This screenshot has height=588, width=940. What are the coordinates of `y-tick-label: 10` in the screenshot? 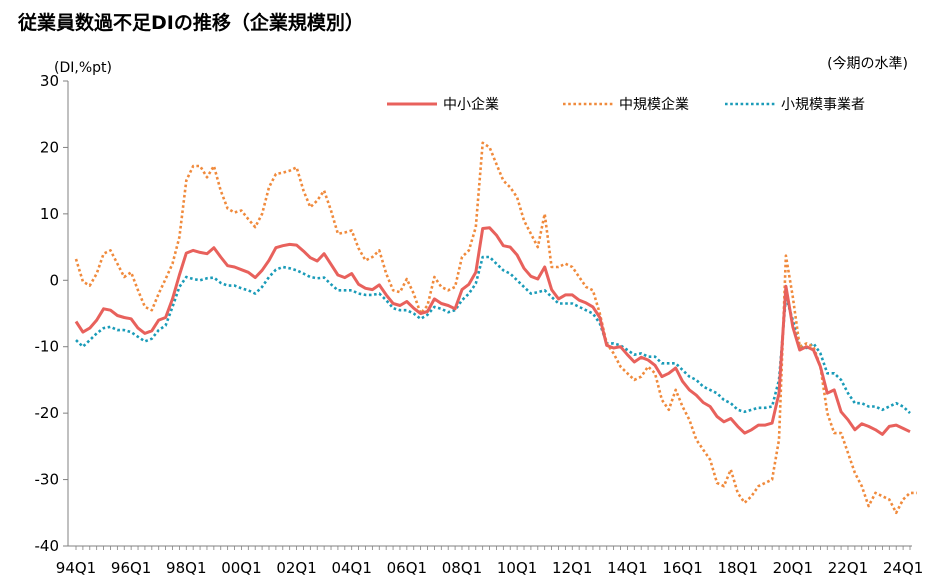 It's located at (49, 214).